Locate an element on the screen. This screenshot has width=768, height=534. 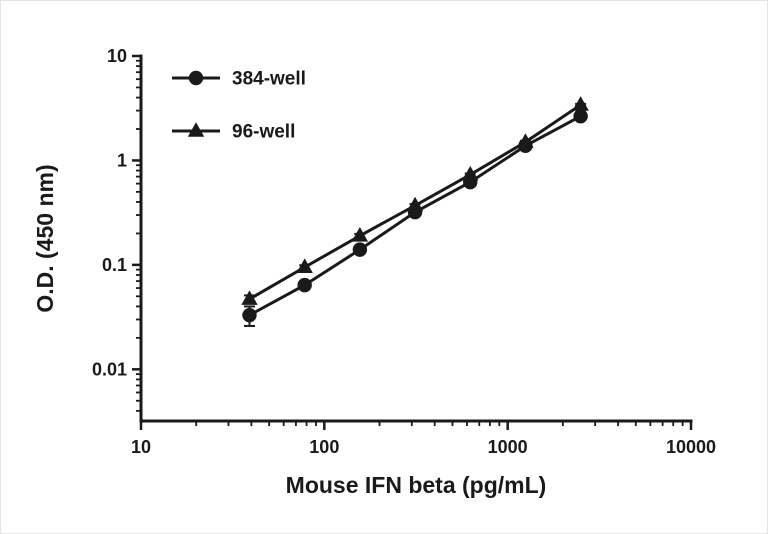
y-axis-title: O.D. (450 nm) is located at coordinates (45, 238).